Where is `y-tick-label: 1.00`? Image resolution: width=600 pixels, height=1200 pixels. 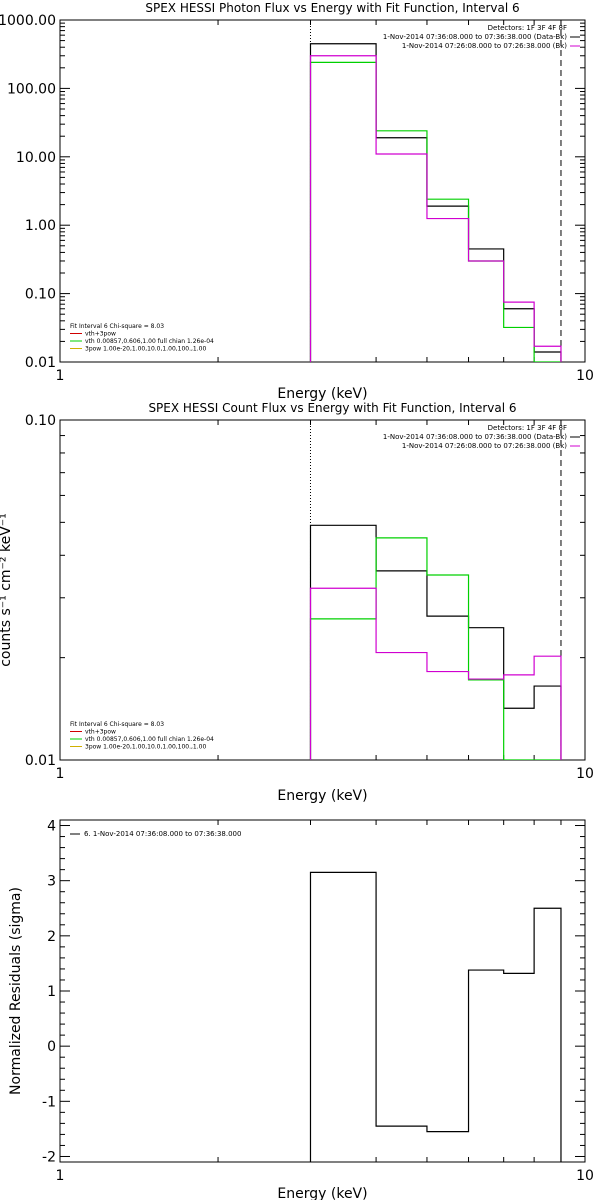
y-tick-label: 1.00 is located at coordinates (40, 226).